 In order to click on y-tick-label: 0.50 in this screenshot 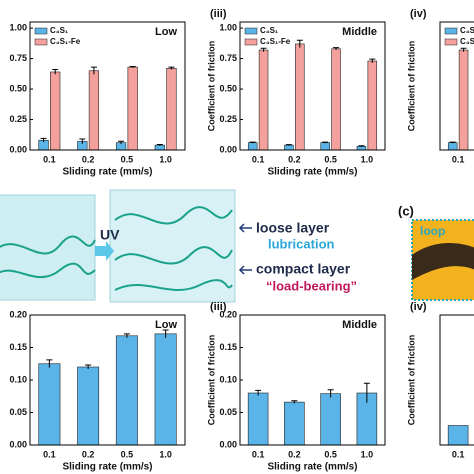, I will do `click(228, 88)`.